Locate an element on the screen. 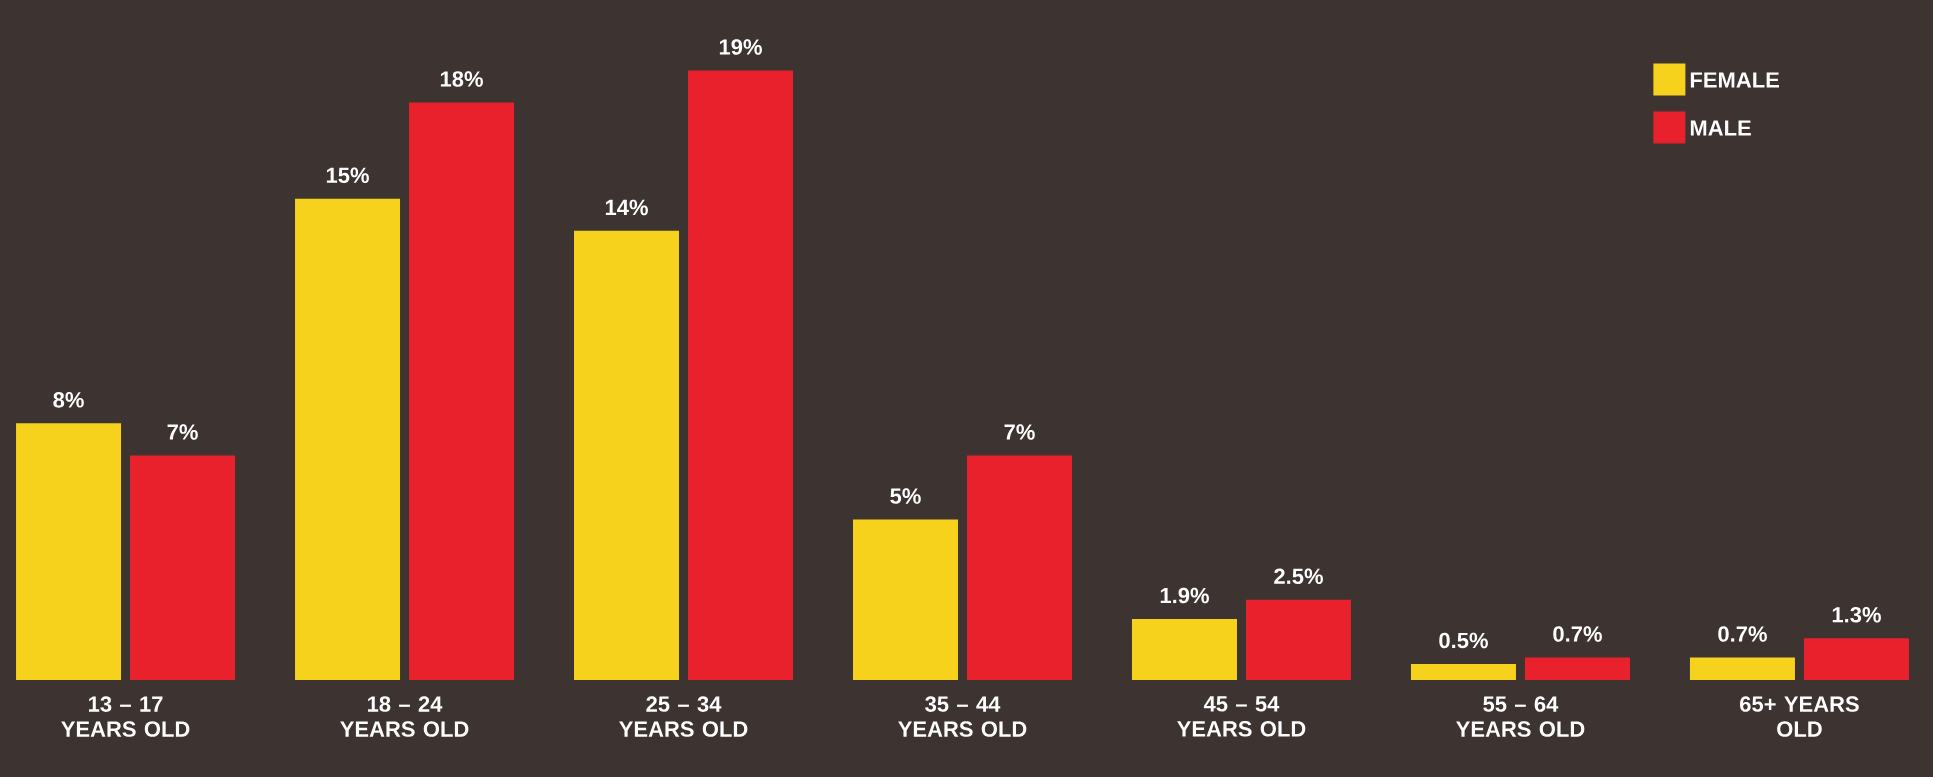 The width and height of the screenshot is (1933, 777). data-label: 19% is located at coordinates (740, 47).